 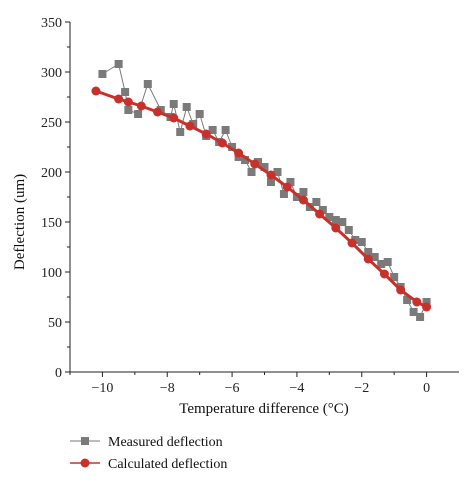 What do you see at coordinates (167, 464) in the screenshot?
I see `legend-calculated-label: Calculated deflection` at bounding box center [167, 464].